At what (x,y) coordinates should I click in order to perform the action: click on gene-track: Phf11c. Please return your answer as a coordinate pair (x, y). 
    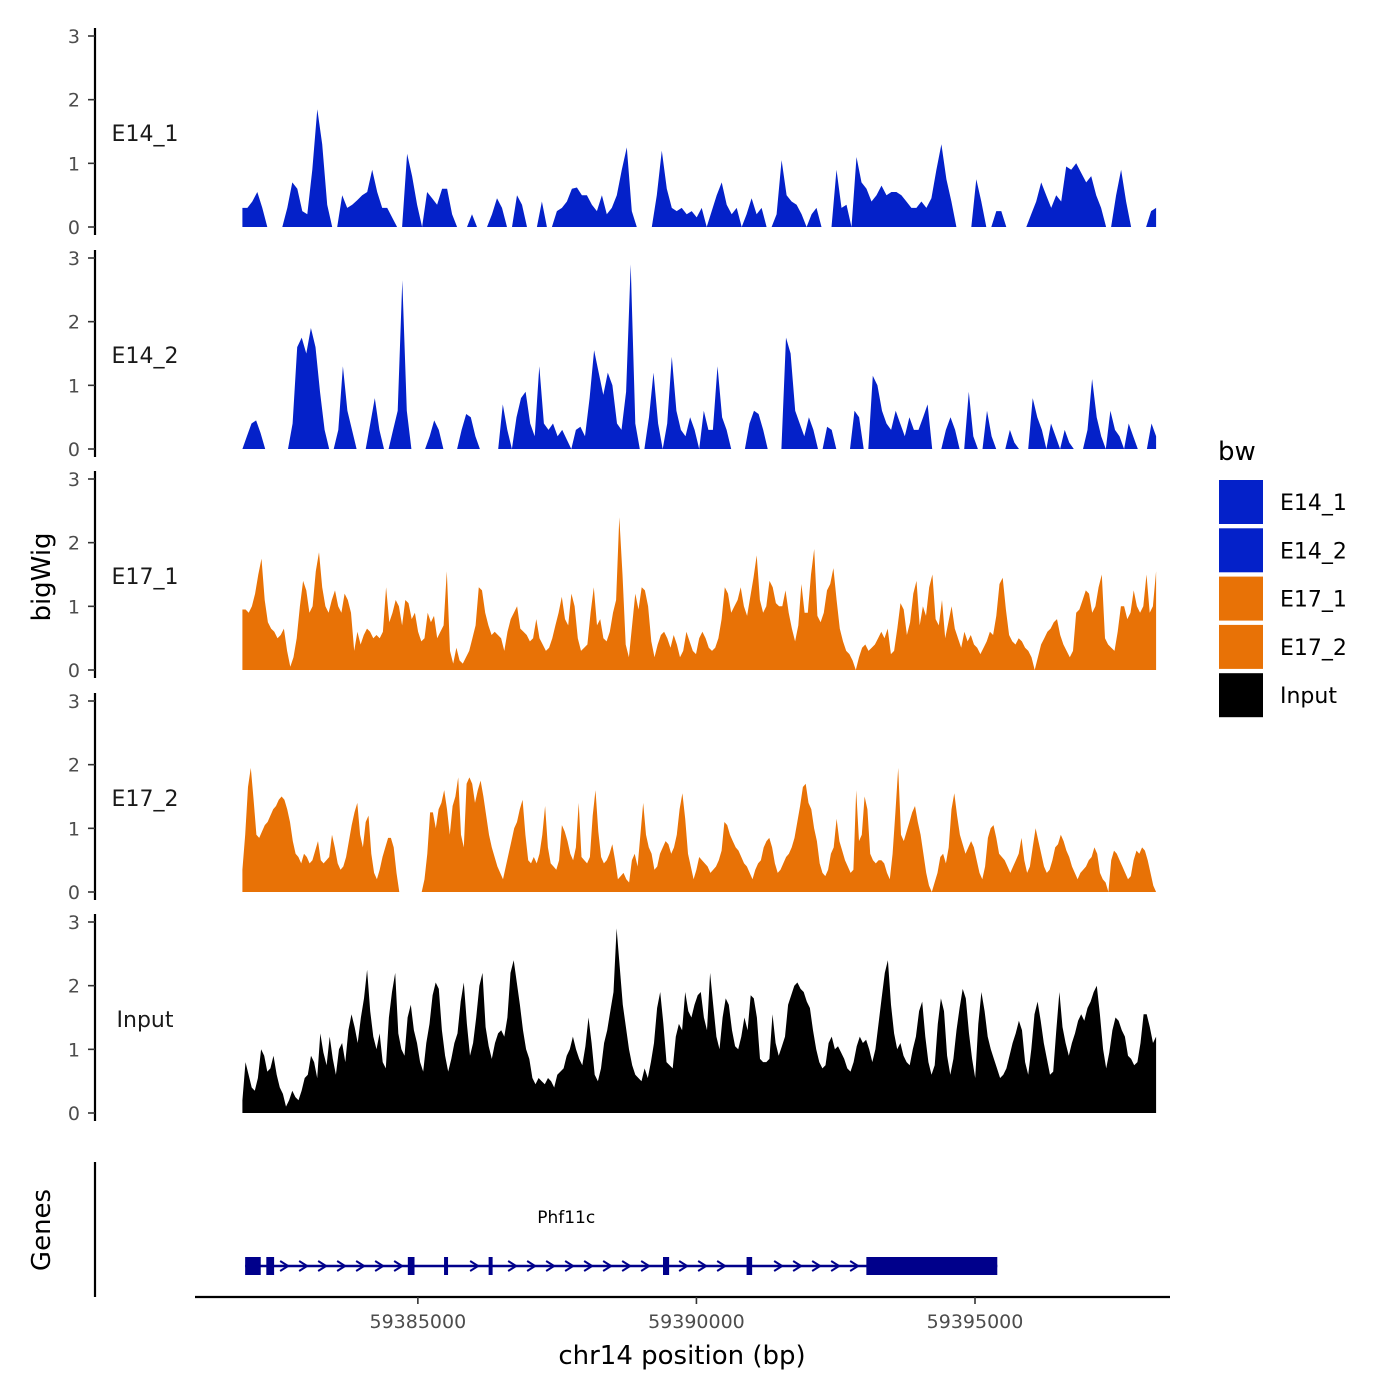
    Looking at the image, I should click on (545, 1229).